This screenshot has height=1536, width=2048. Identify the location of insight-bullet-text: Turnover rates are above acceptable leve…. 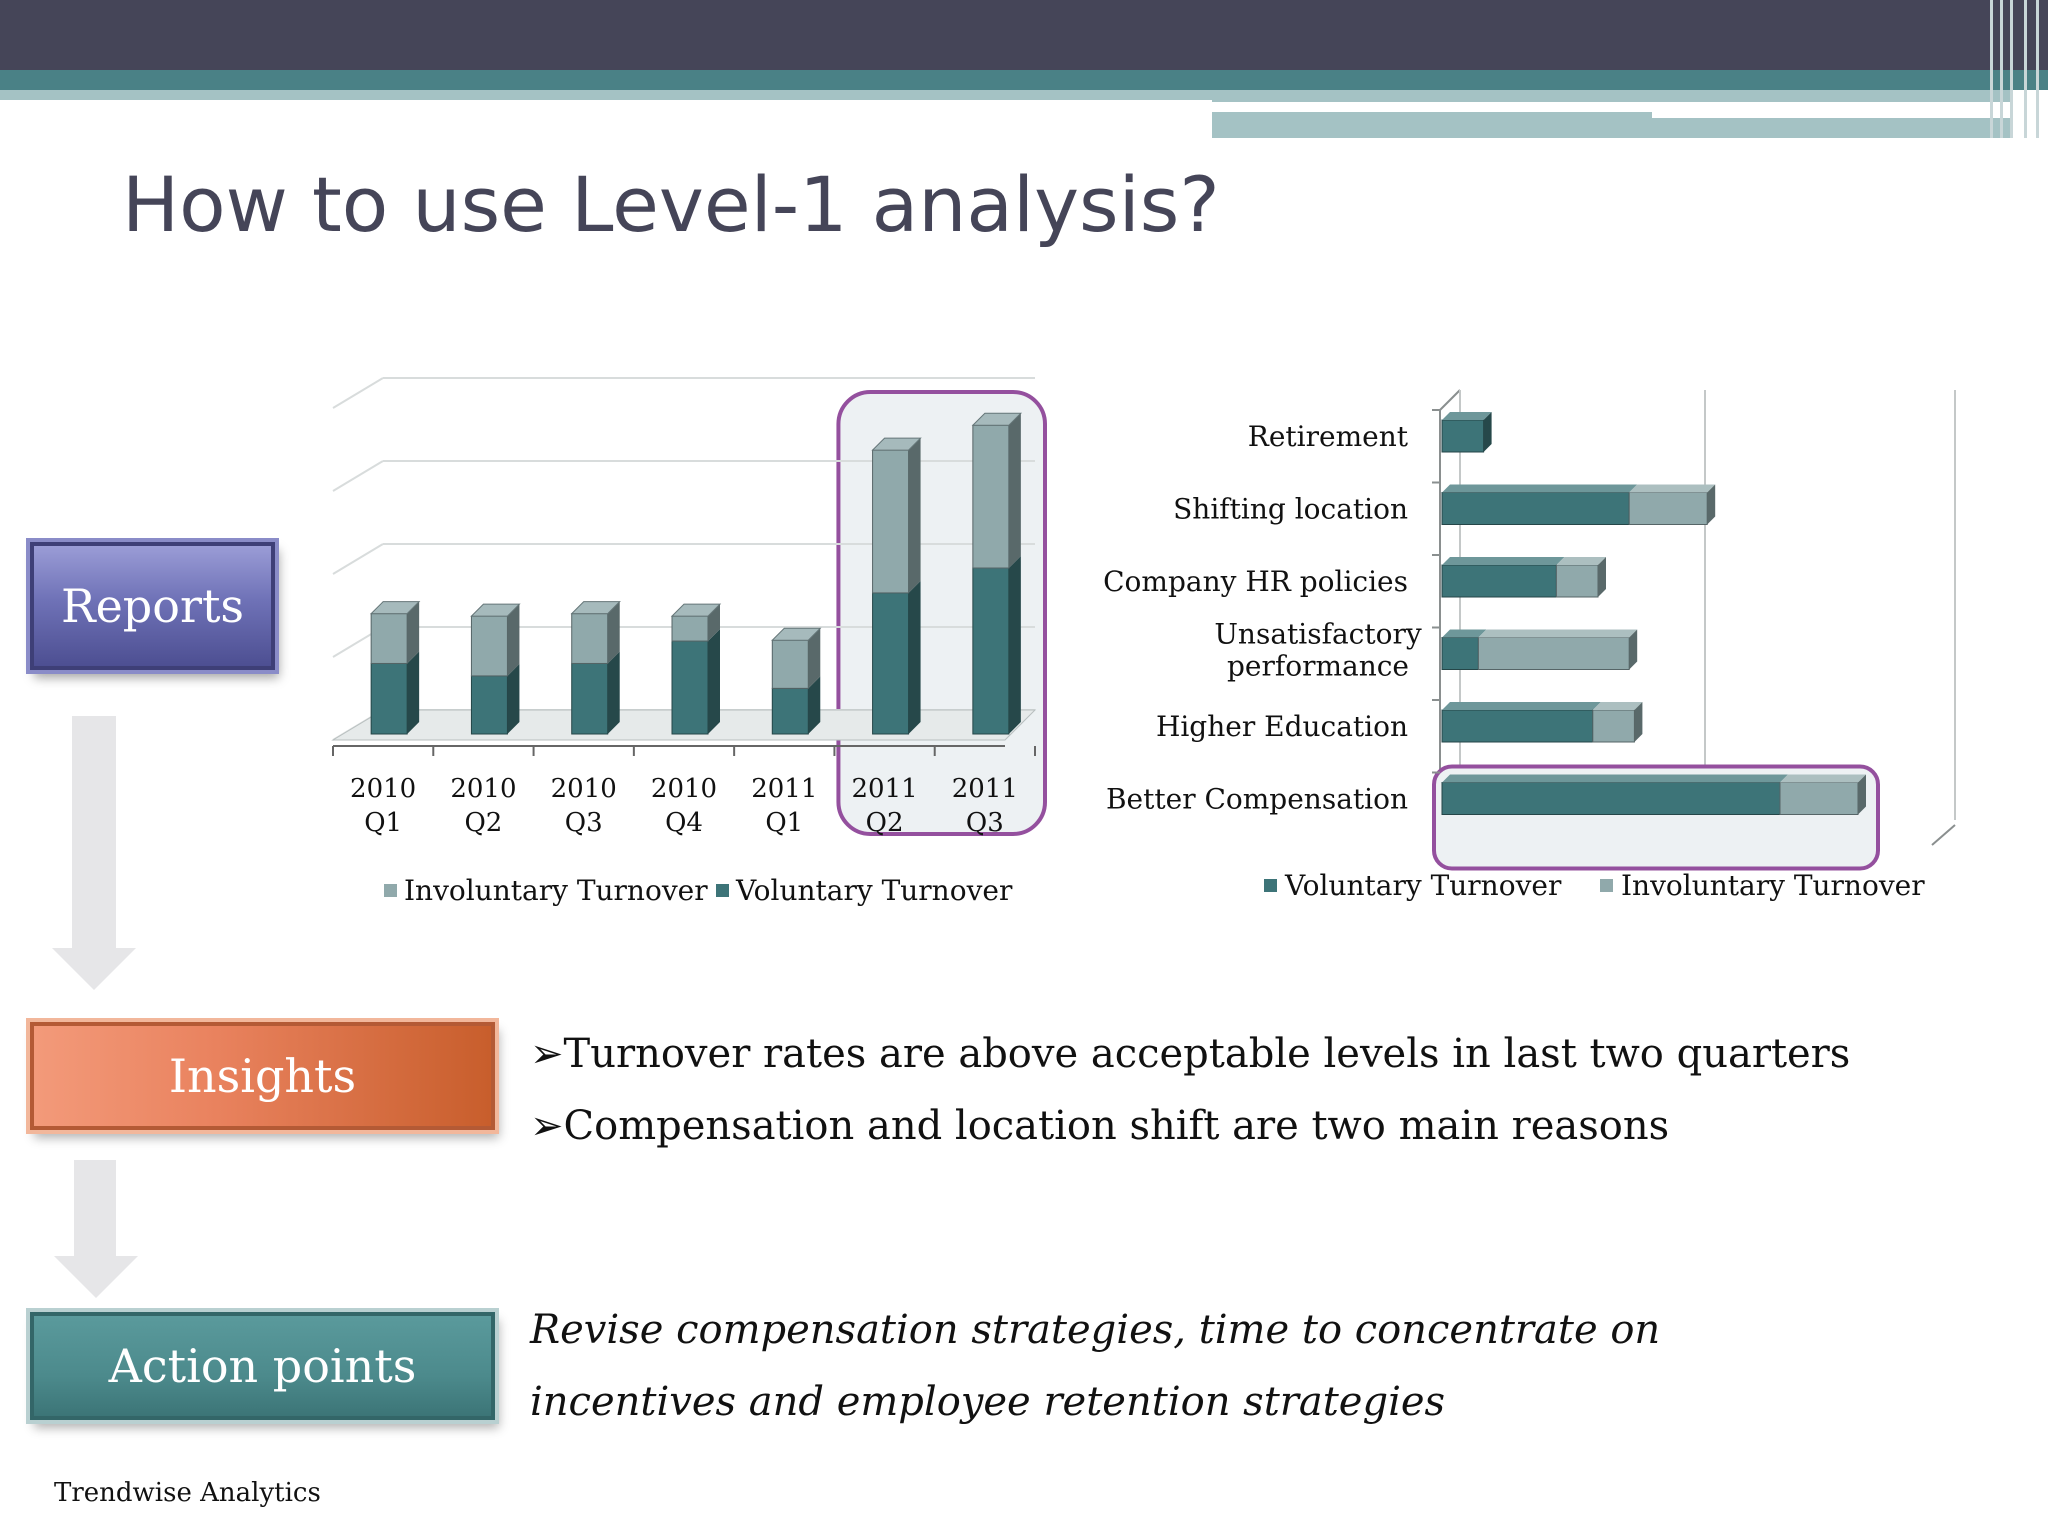
(1207, 1054).